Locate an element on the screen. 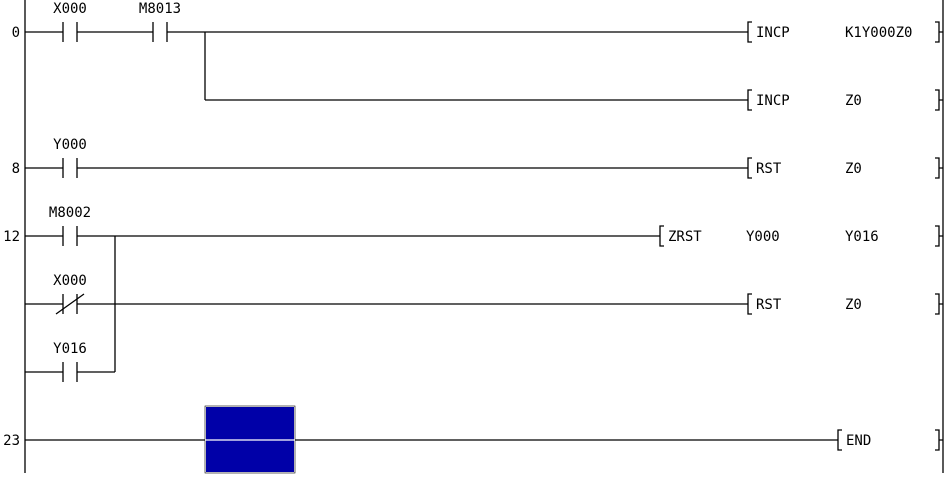  no-contact: X000 is located at coordinates (70, 21).